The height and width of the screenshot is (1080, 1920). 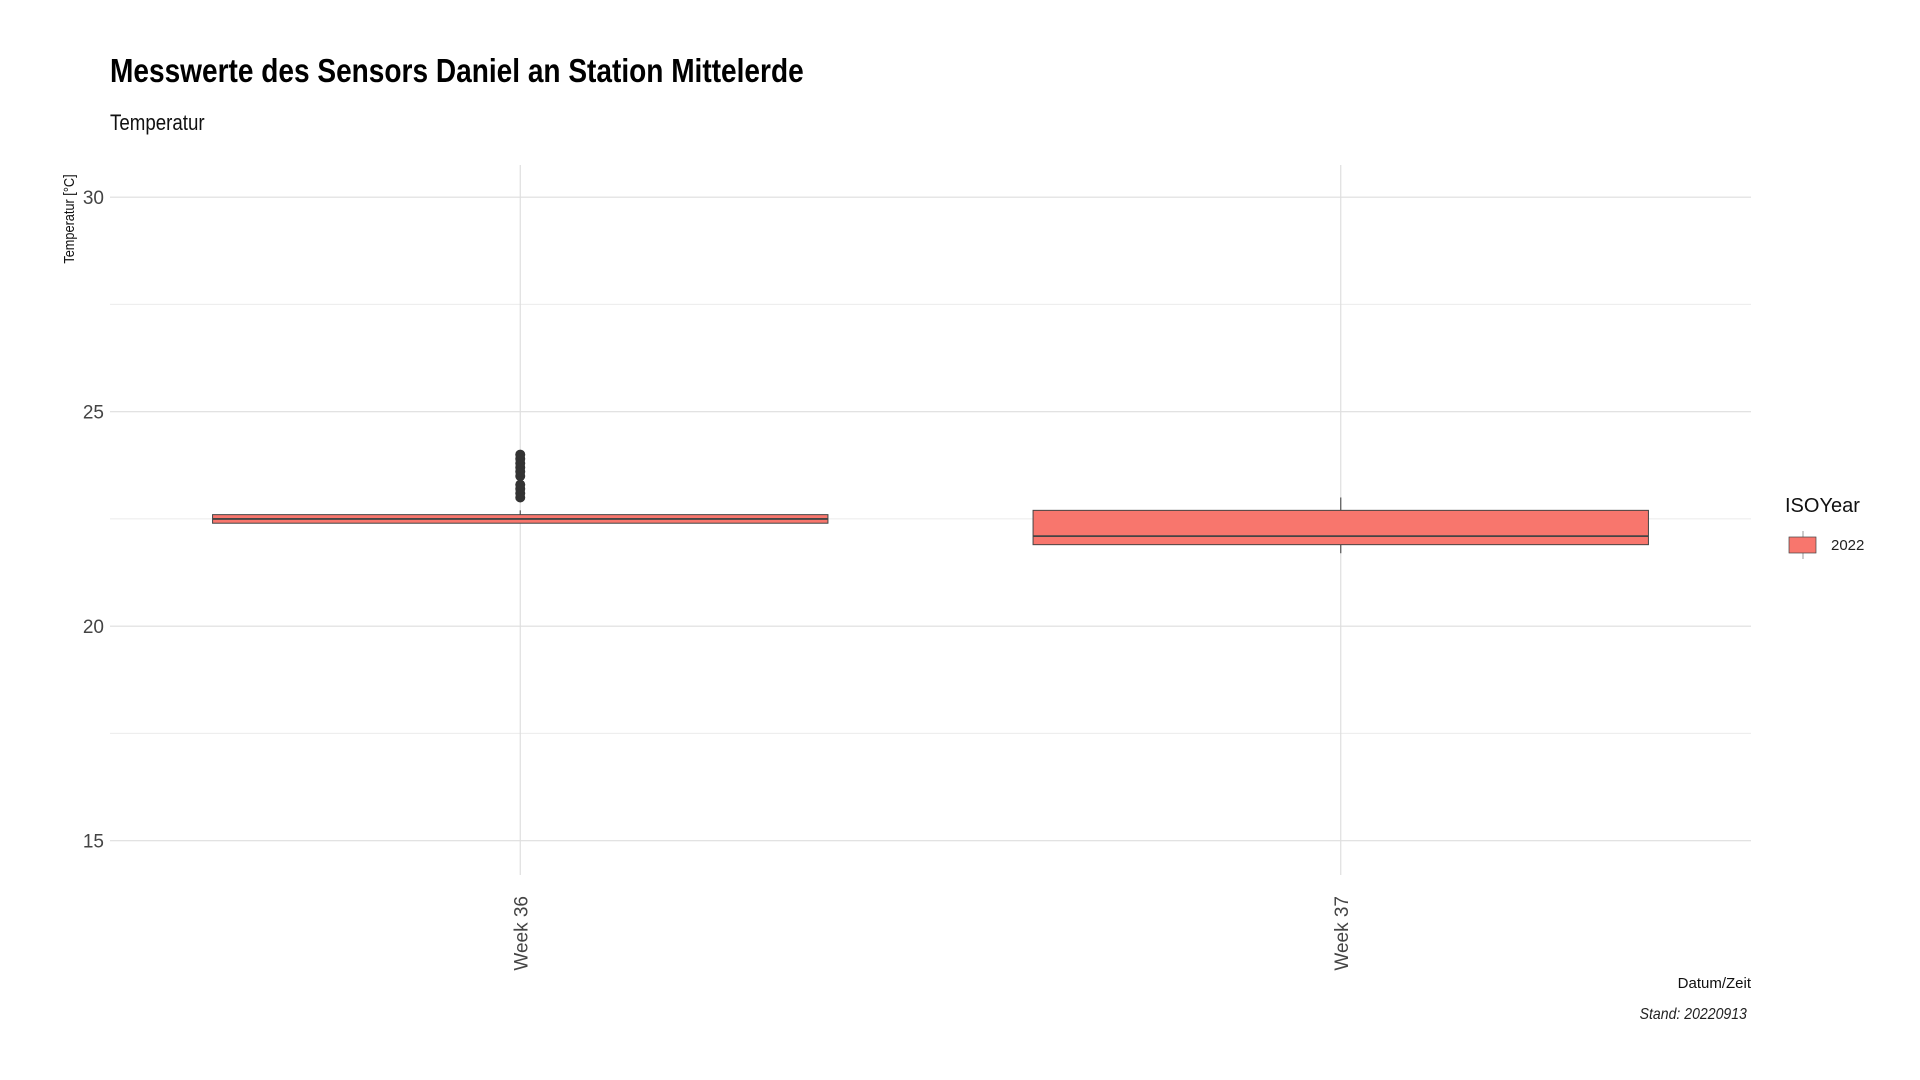 What do you see at coordinates (68, 218) in the screenshot?
I see `y-axis-label: Temperatur [°C]` at bounding box center [68, 218].